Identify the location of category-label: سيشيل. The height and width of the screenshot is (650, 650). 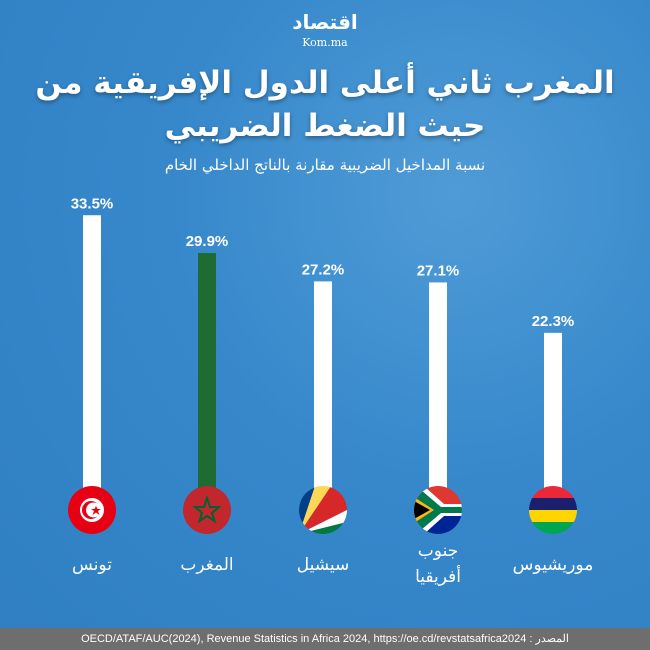
(323, 565).